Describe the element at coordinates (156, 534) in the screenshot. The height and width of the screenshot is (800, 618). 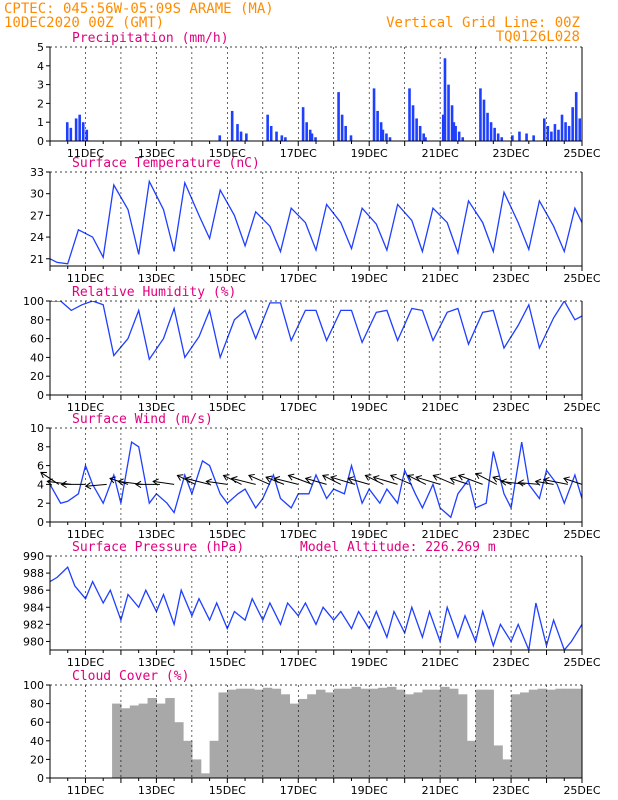
I see `x-tick-label: 13DEC` at that location.